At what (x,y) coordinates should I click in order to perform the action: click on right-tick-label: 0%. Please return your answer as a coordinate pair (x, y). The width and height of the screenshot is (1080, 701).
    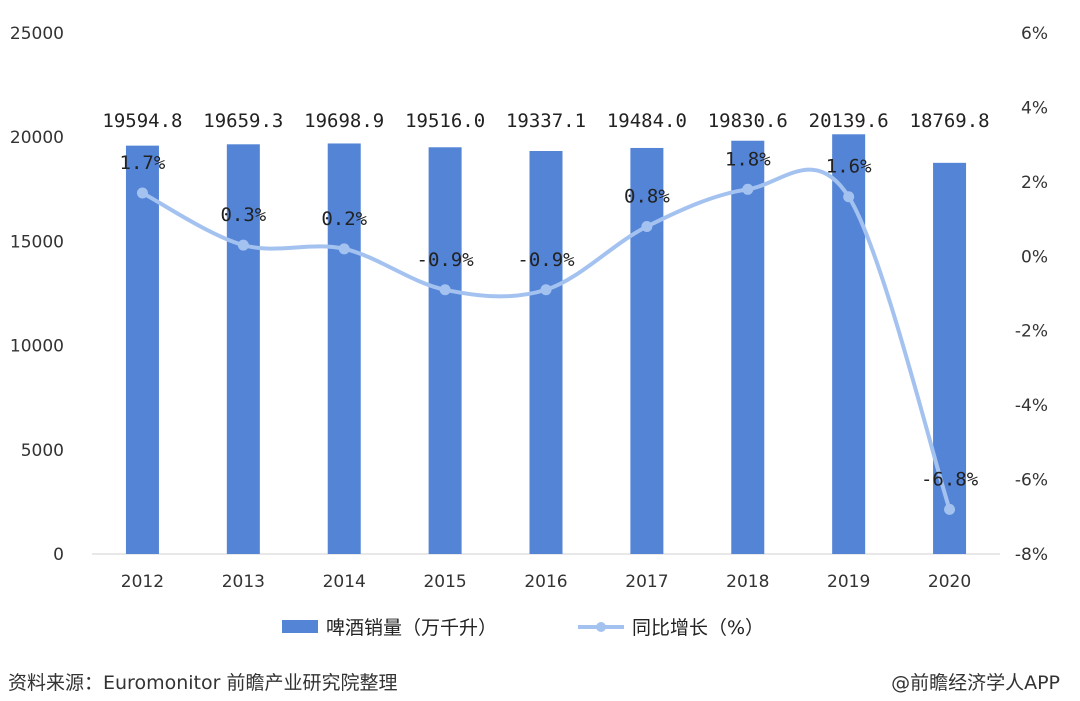
    Looking at the image, I should click on (1034, 257).